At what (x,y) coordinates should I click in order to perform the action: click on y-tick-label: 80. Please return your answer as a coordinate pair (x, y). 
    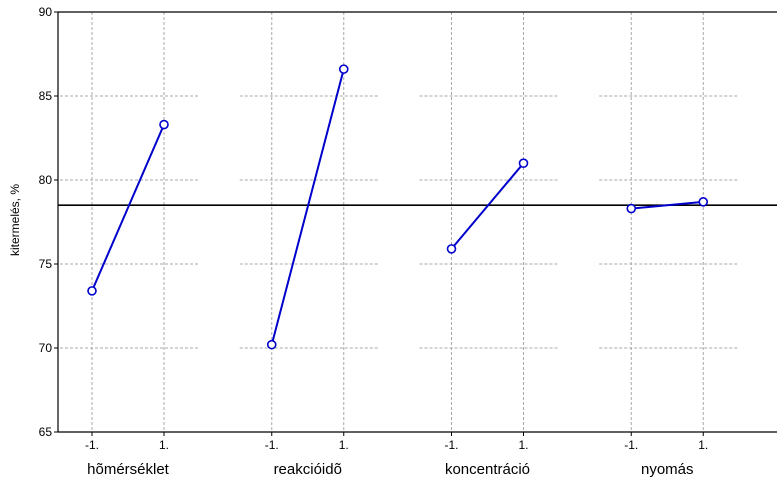
    Looking at the image, I should click on (46, 180).